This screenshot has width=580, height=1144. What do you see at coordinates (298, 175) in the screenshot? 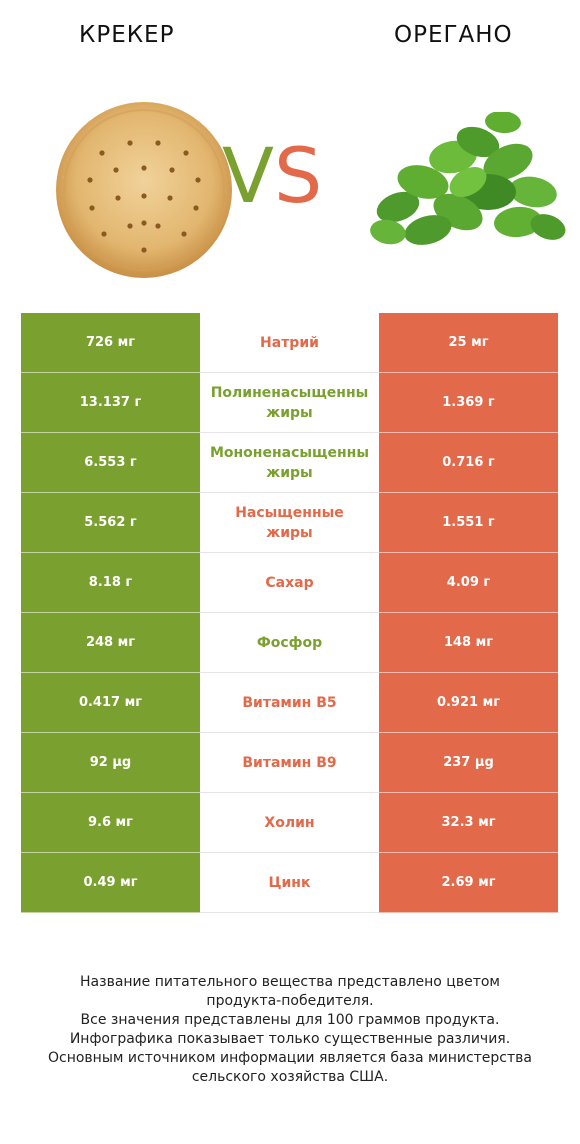
I see `vs-s: S` at bounding box center [298, 175].